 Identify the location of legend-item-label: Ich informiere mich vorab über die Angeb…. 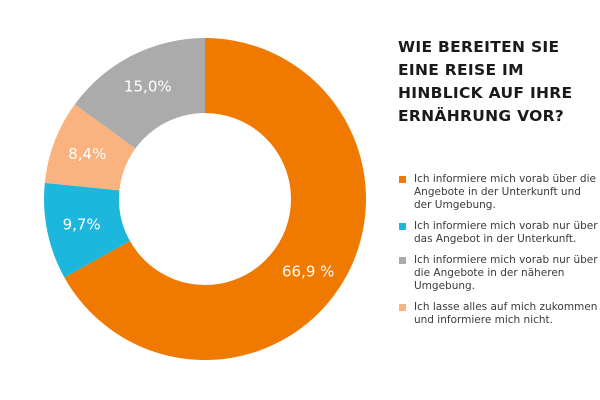
(505, 192).